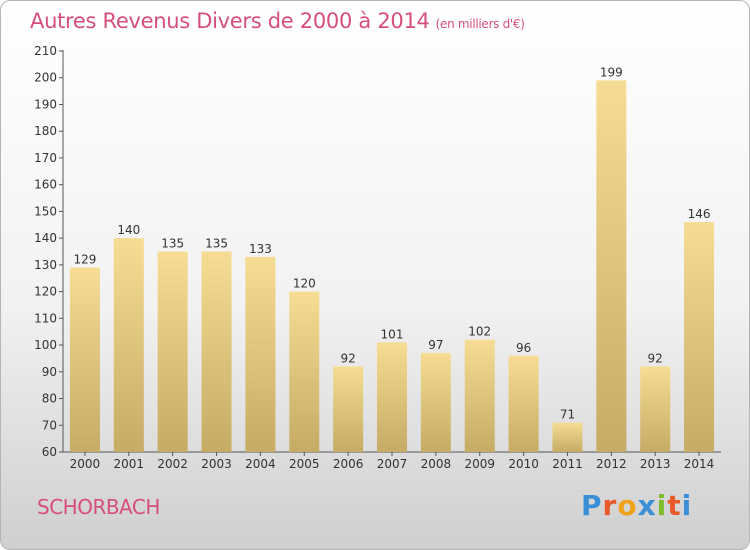 The image size is (750, 550). Describe the element at coordinates (49, 452) in the screenshot. I see `y-tick-label: 60` at that location.